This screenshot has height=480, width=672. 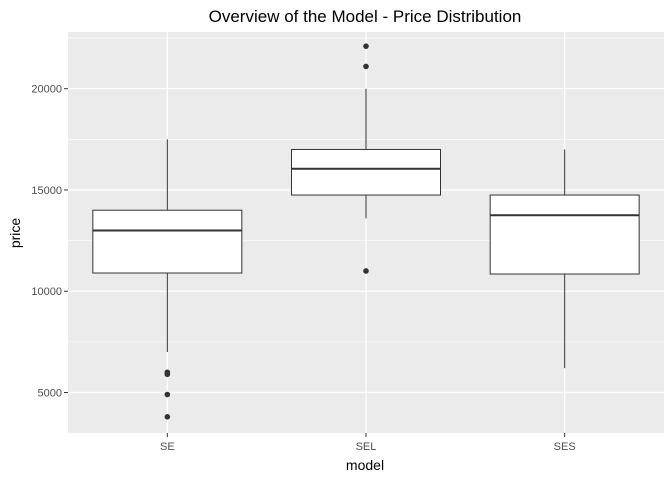 I want to click on y-tick-label: 10000, so click(x=46, y=292).